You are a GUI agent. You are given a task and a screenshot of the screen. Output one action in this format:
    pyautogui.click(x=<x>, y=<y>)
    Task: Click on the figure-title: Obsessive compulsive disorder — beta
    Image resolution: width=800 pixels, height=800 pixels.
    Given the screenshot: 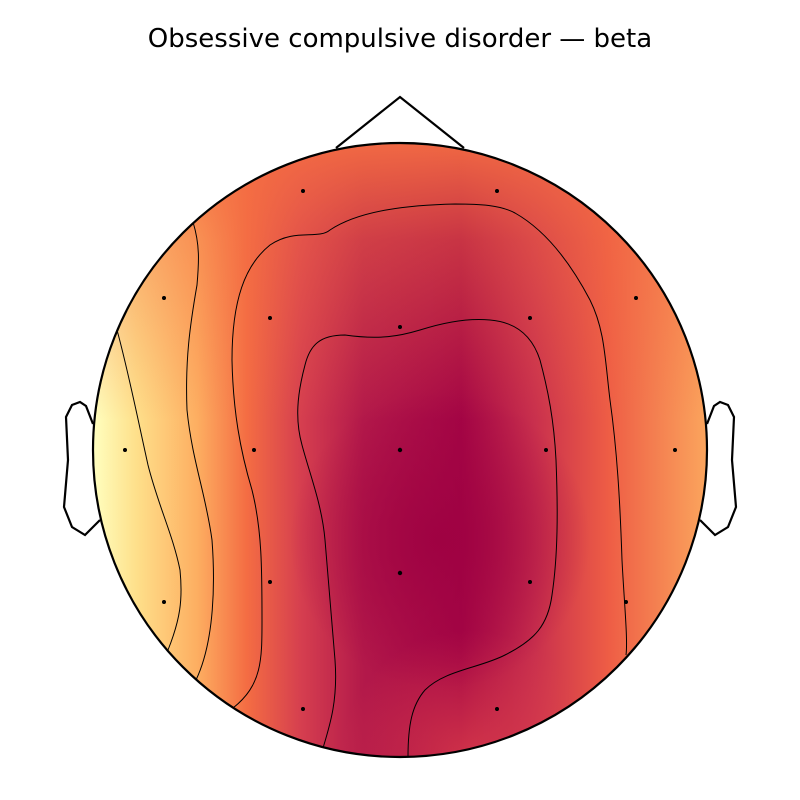 What is the action you would take?
    pyautogui.click(x=400, y=39)
    